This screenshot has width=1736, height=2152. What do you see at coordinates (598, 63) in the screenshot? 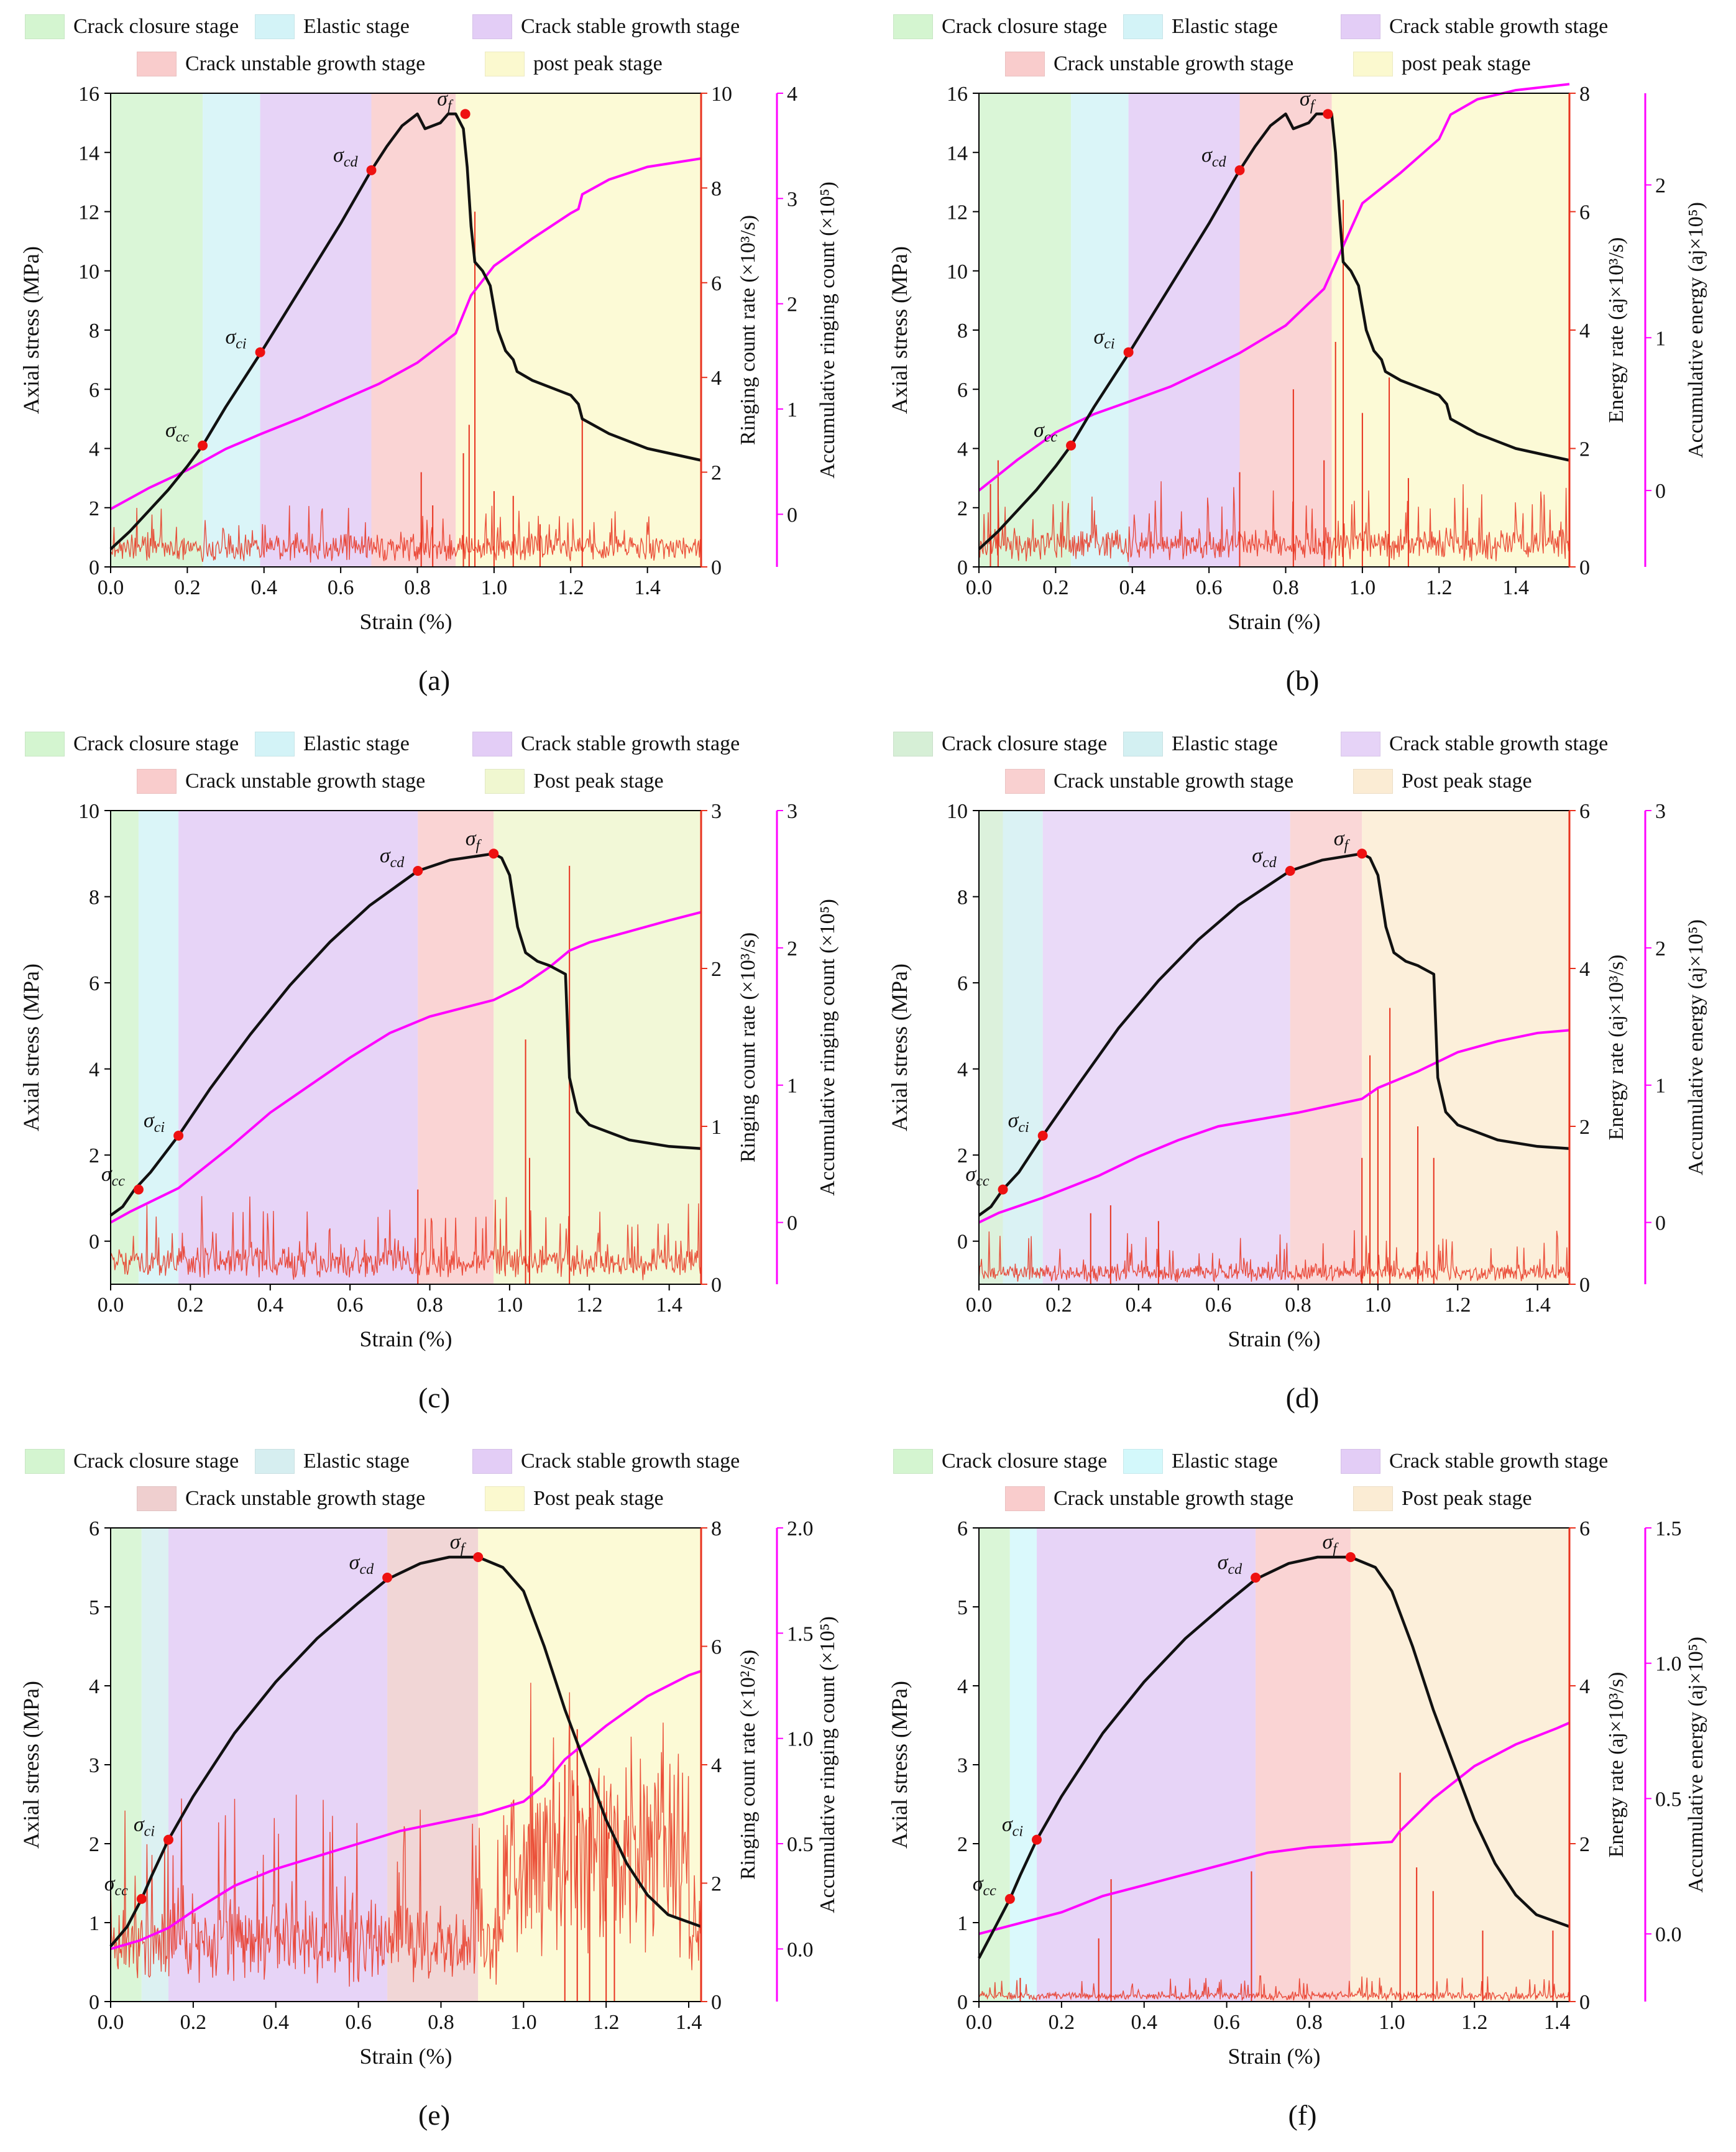
I see `legend-label: post peak stage` at bounding box center [598, 63].